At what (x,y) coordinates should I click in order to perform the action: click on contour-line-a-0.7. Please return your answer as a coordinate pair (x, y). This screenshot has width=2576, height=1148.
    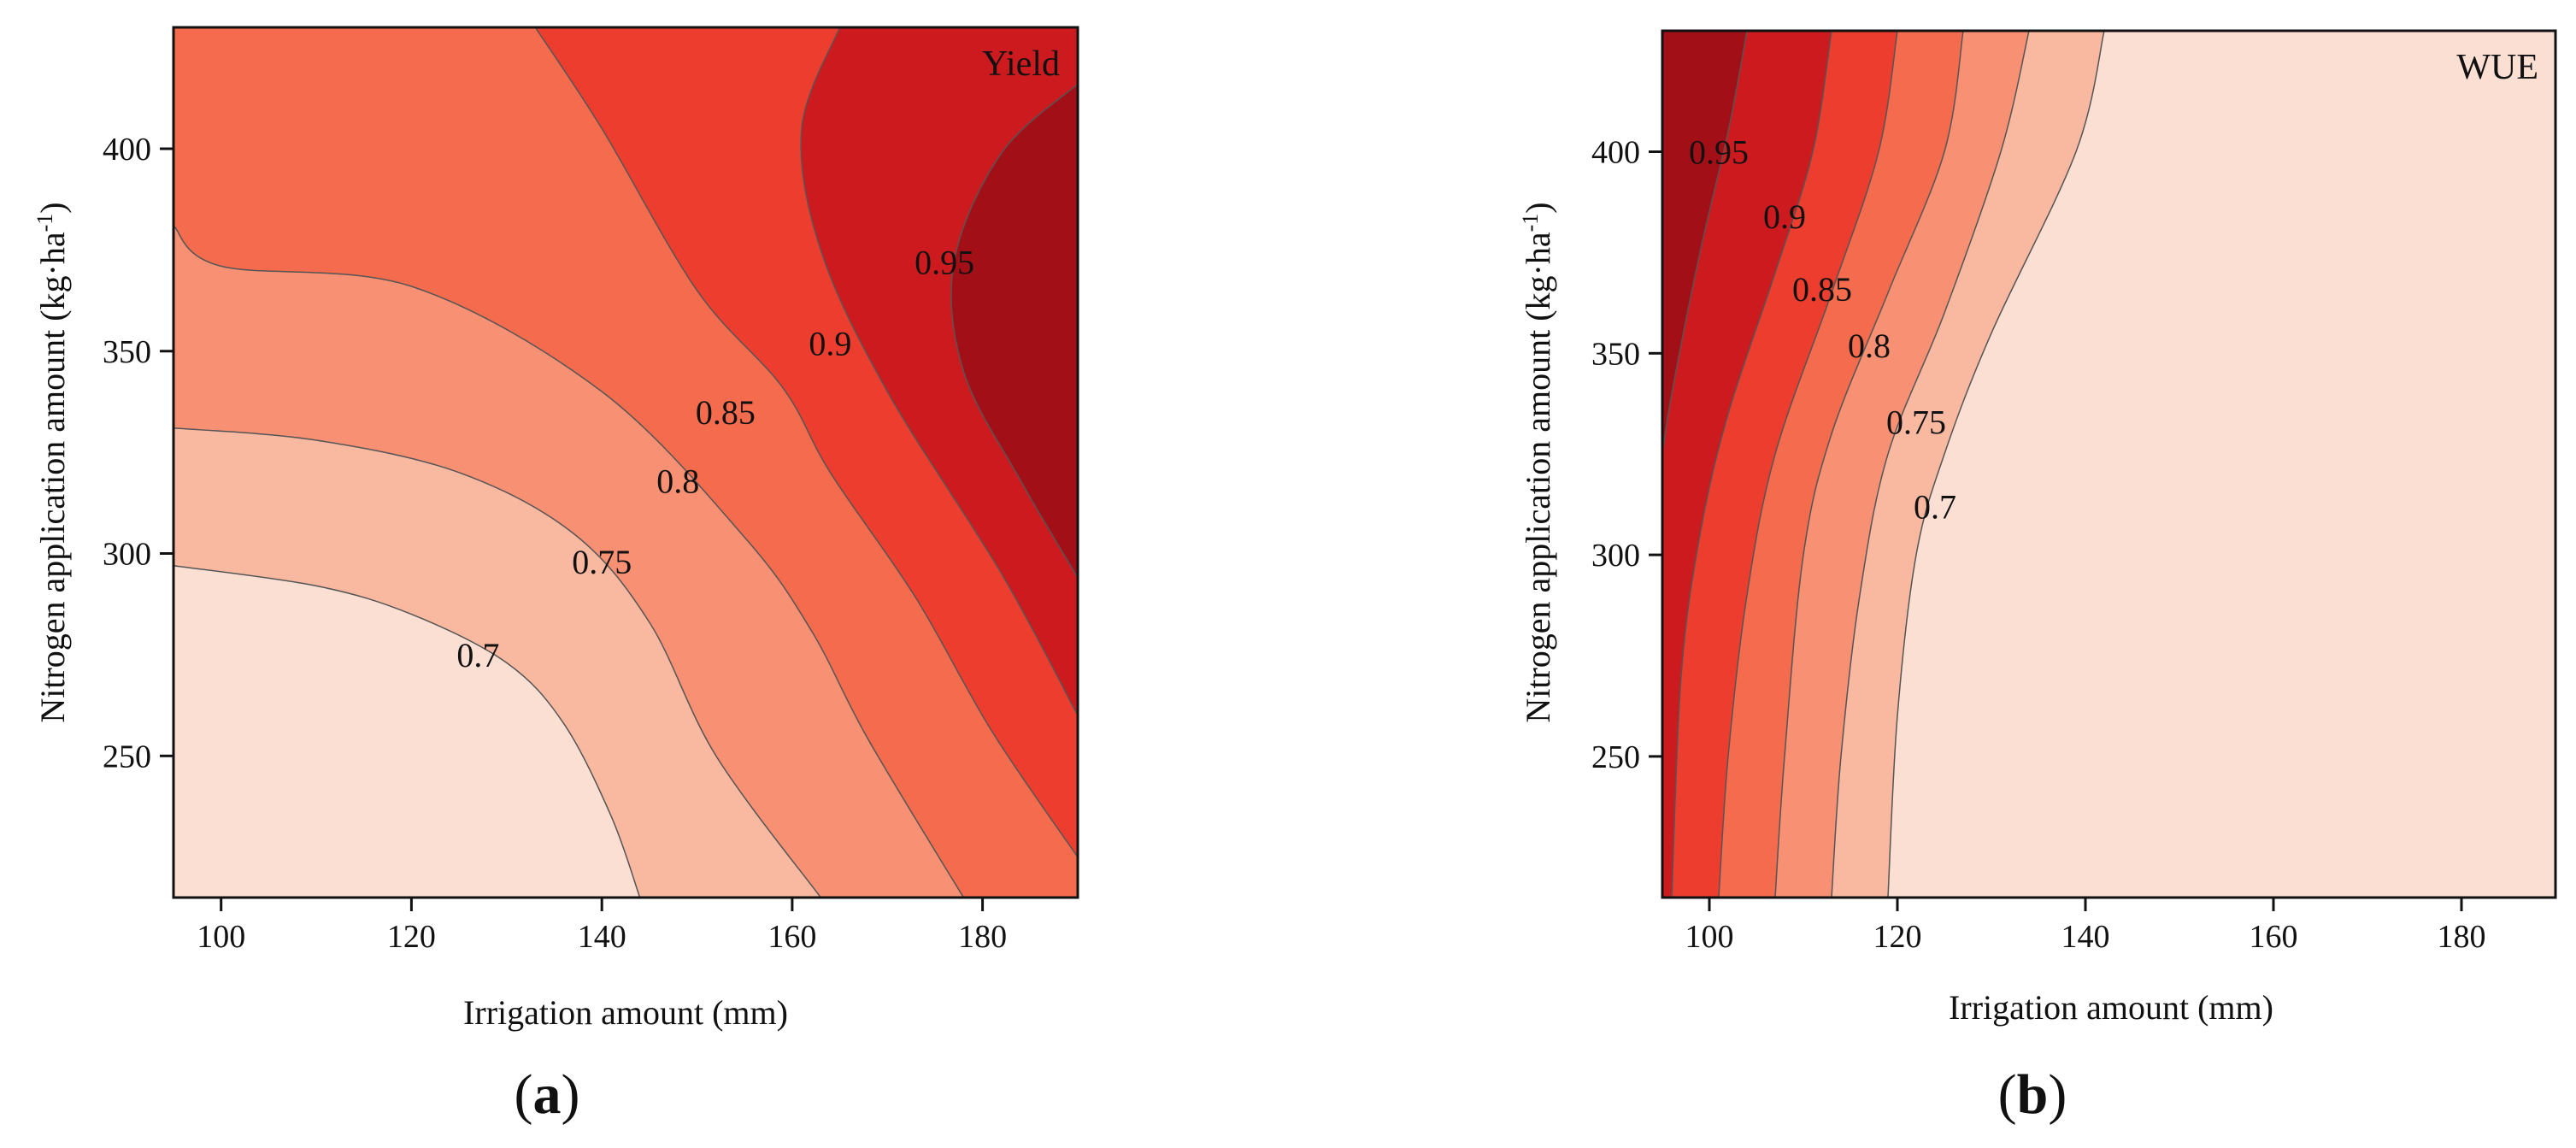
    Looking at the image, I should click on (407, 731).